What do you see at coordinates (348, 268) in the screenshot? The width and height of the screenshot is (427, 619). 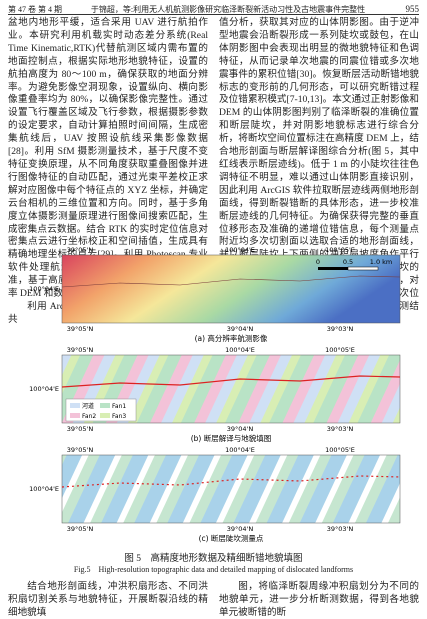 I see `scale-bar` at bounding box center [348, 268].